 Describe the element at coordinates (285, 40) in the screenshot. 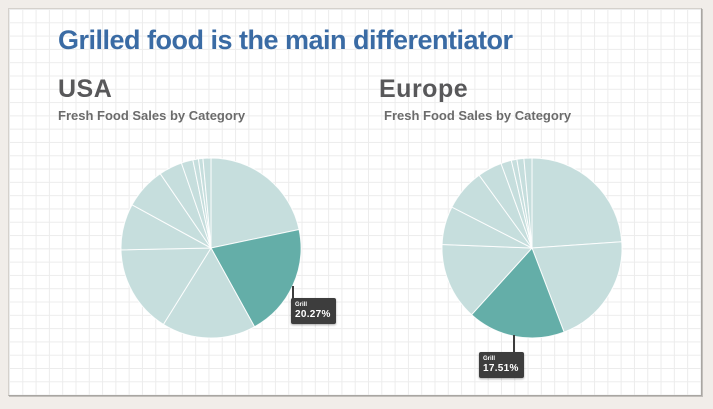

I see `slide-title: Grilled food is the main differentiator` at that location.